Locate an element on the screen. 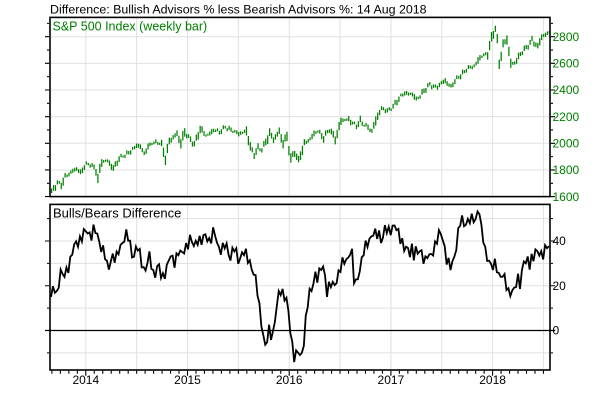 The height and width of the screenshot is (405, 600). svg-text: 40 is located at coordinates (560, 241).